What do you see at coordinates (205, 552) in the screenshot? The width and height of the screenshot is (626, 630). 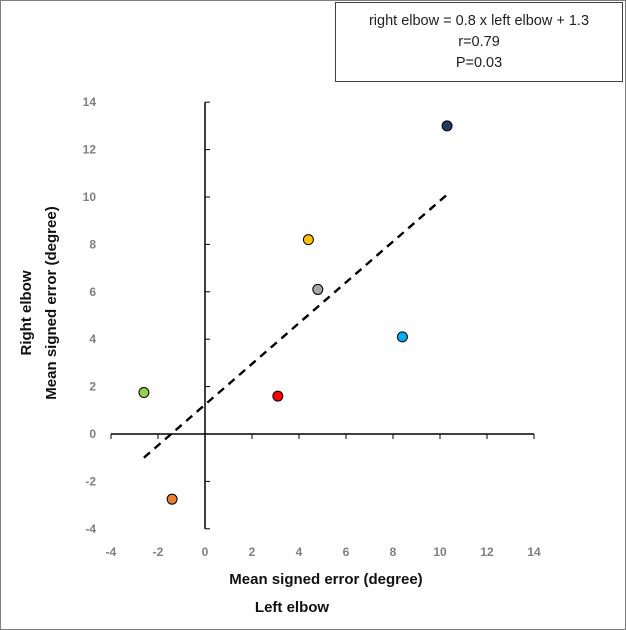 I see `x-tick-label: 0` at bounding box center [205, 552].